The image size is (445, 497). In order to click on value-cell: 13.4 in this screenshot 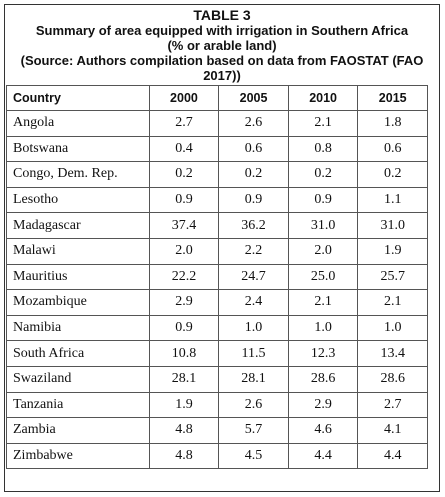, I will do `click(392, 353)`.